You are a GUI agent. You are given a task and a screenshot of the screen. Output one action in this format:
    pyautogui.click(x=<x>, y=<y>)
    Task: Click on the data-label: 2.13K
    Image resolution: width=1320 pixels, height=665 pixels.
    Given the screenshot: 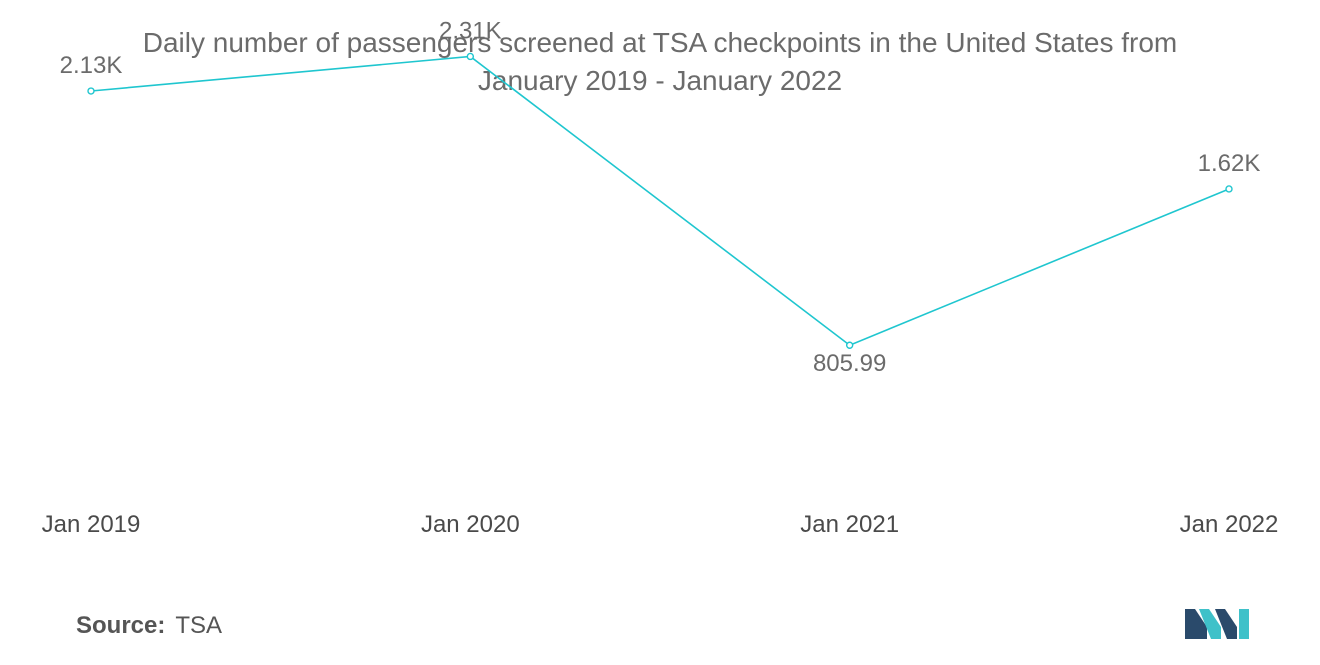 What is the action you would take?
    pyautogui.click(x=91, y=65)
    